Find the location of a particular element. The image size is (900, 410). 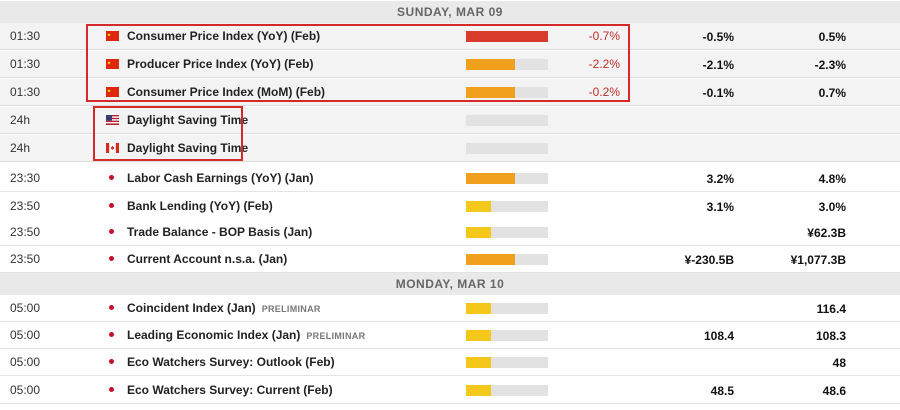

actual-value: -2.2% is located at coordinates (604, 64).